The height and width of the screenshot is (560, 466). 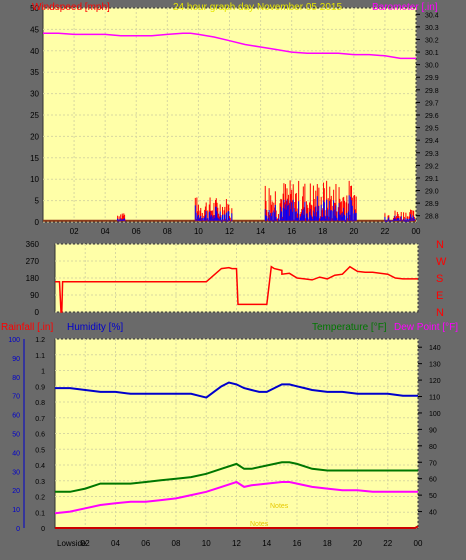 What do you see at coordinates (432, 179) in the screenshot?
I see `barometer-tick-label: 29.1` at bounding box center [432, 179].